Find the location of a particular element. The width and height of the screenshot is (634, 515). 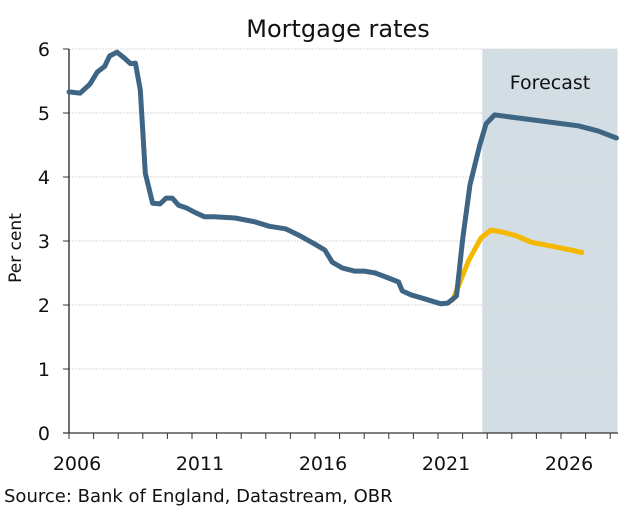

y-tick-label: 6 is located at coordinates (44, 50).